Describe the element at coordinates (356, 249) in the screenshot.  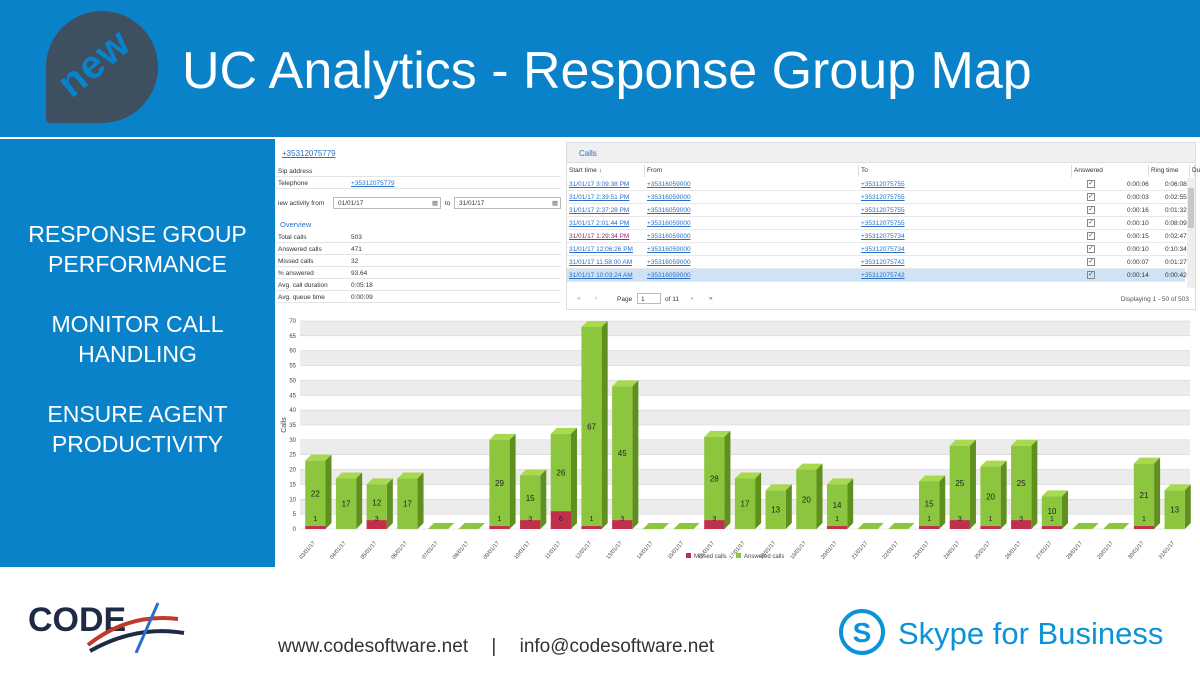
I see `overview-value: 471` at that location.